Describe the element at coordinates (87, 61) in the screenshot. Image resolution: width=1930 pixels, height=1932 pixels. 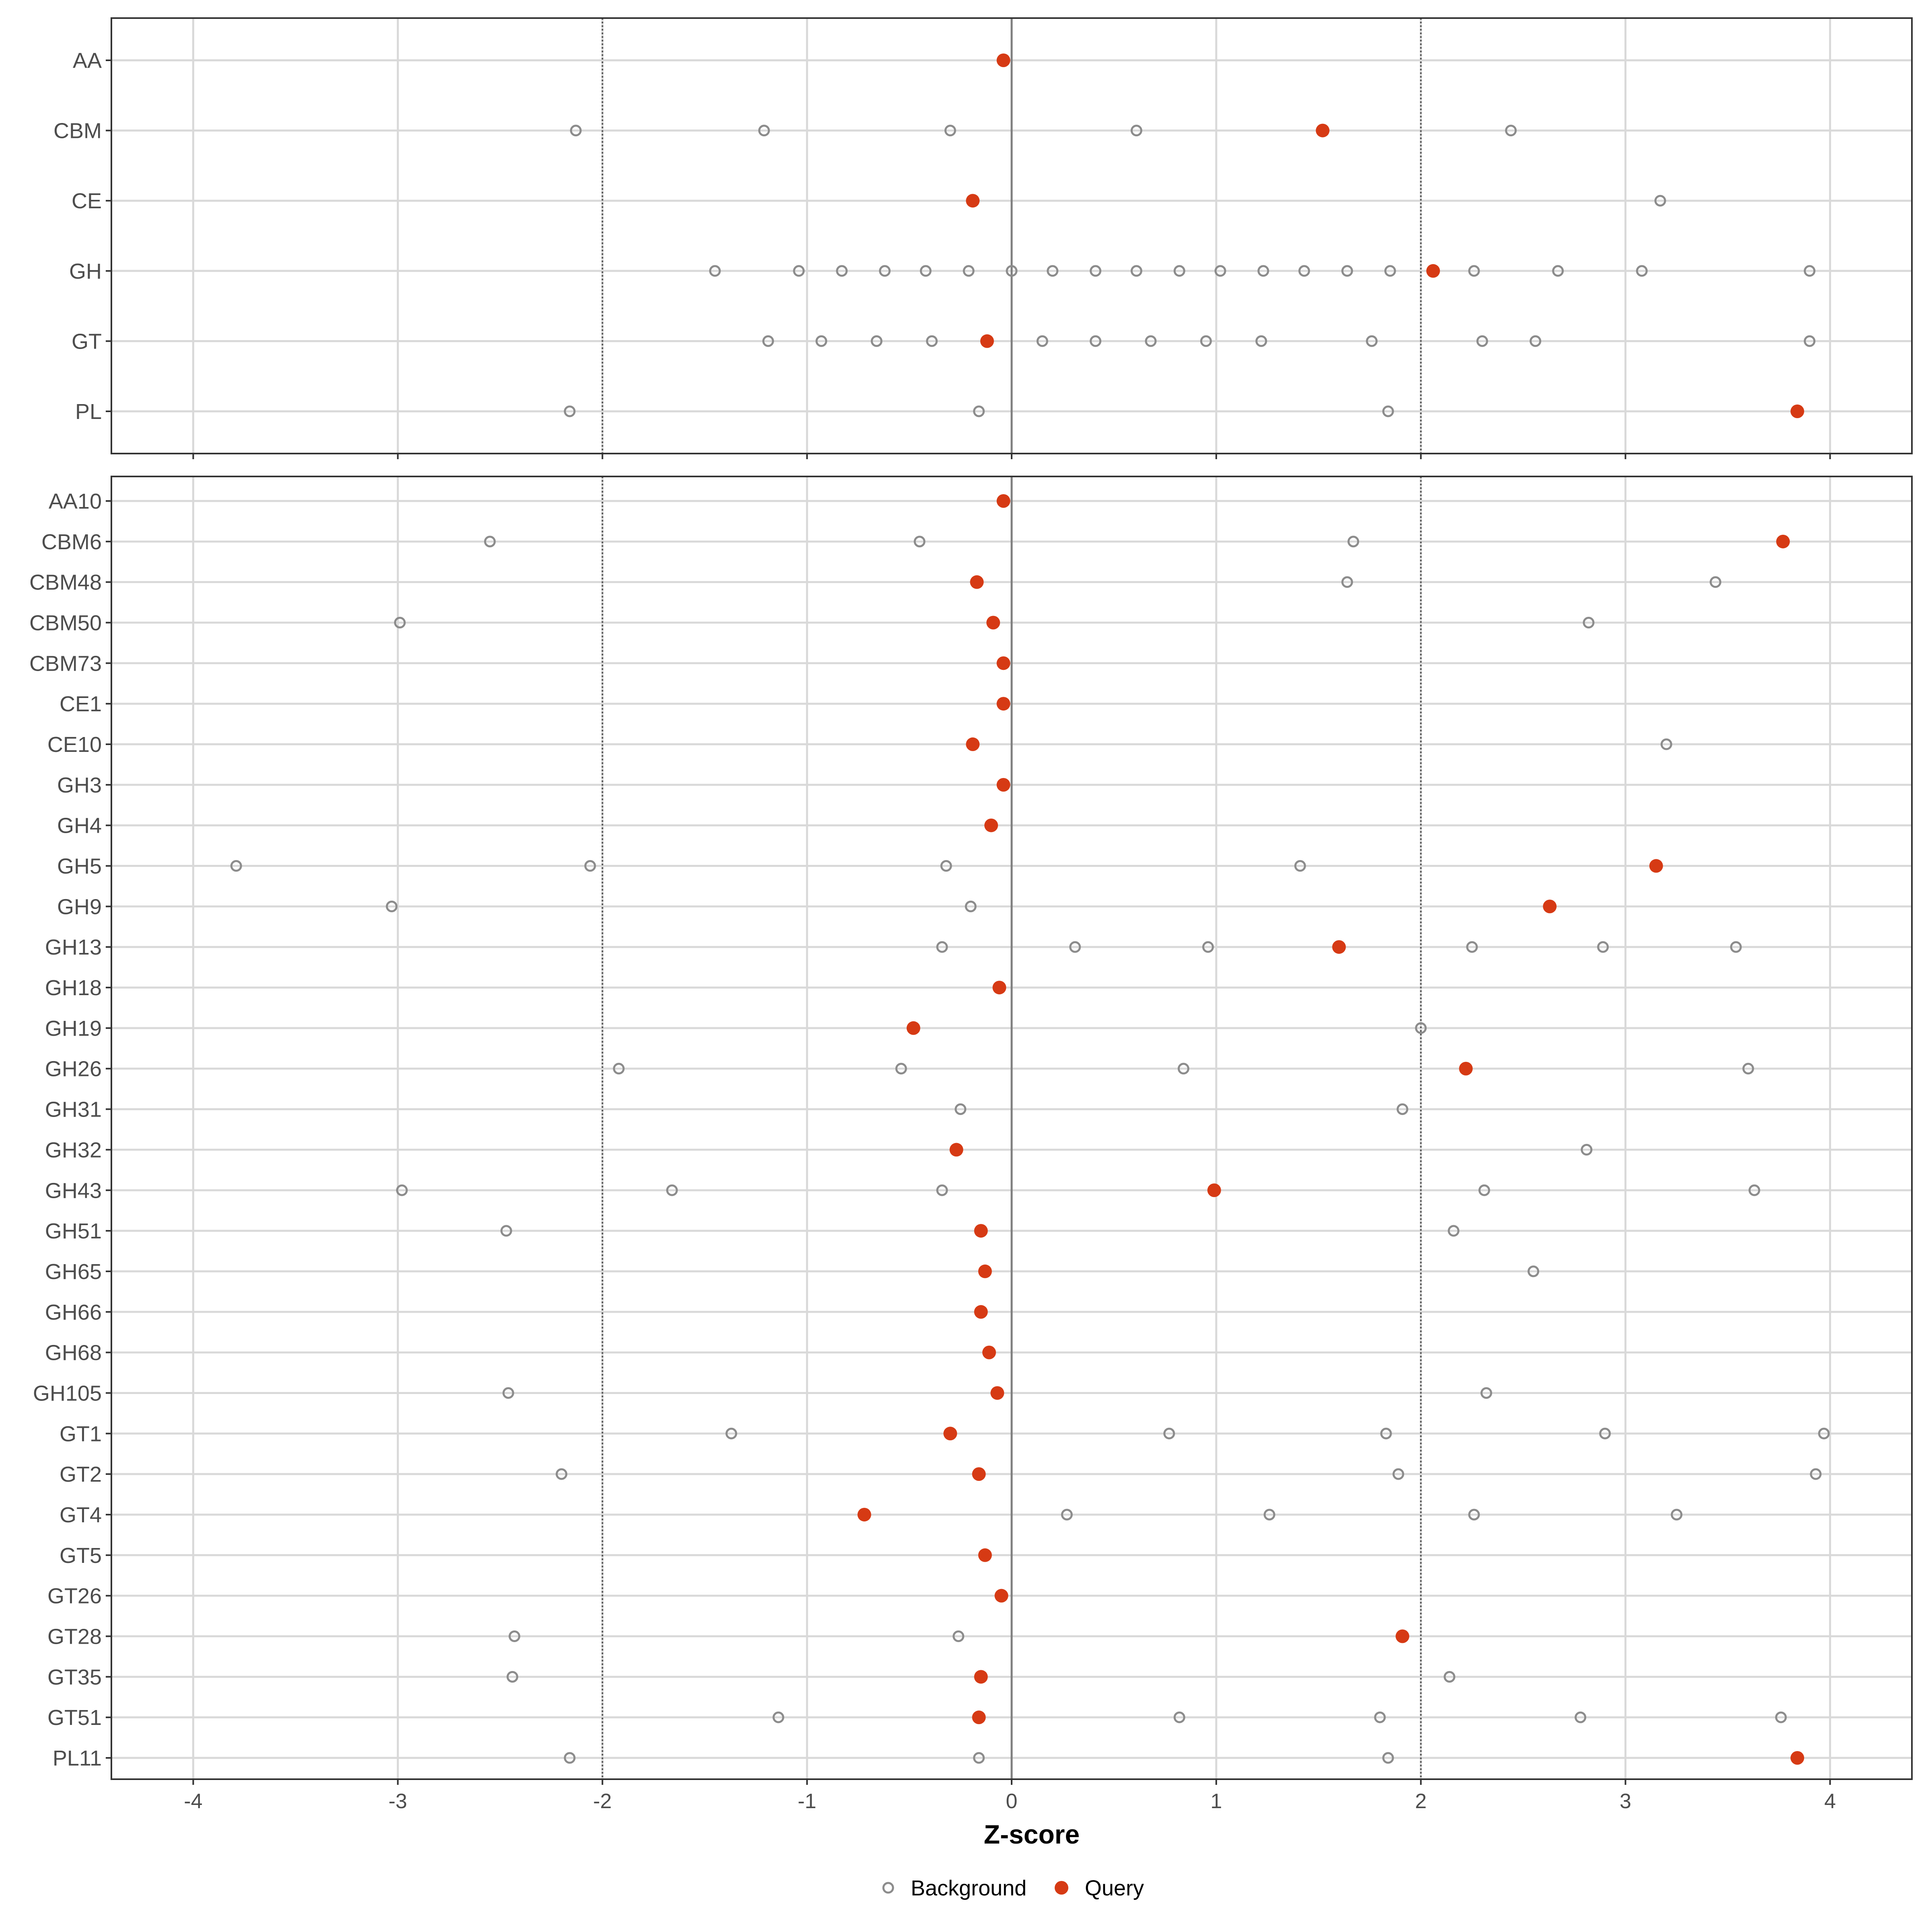
I see `category-label: AA` at that location.